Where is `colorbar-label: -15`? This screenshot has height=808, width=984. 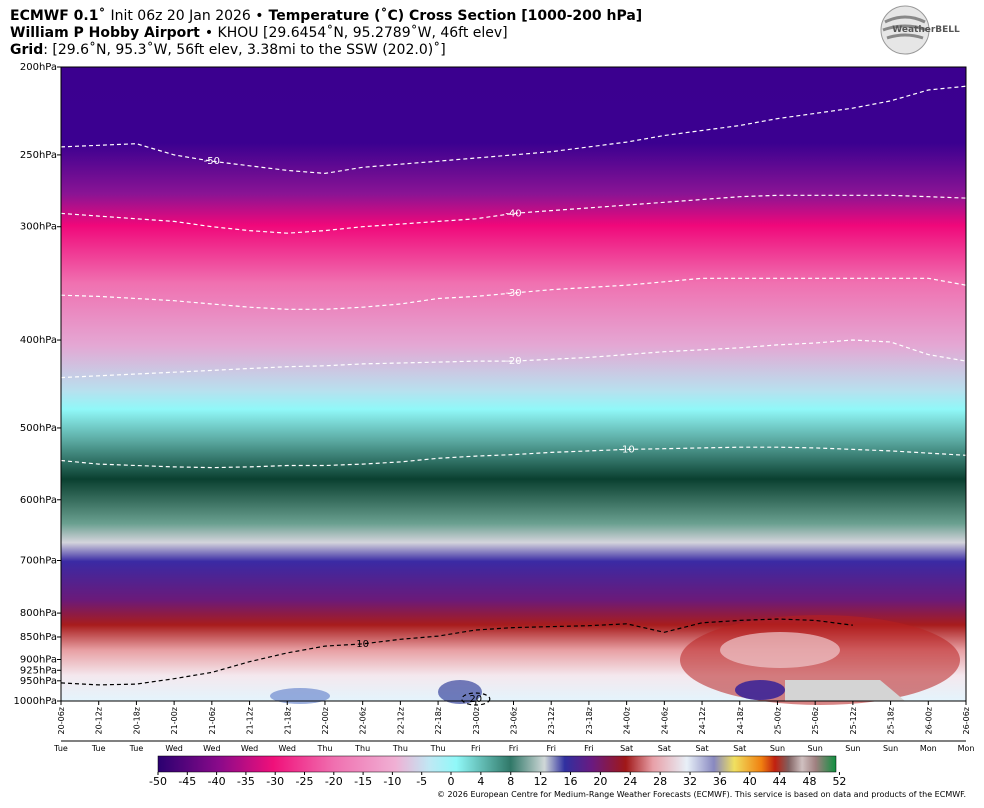 colorbar-label: -15 is located at coordinates (363, 781).